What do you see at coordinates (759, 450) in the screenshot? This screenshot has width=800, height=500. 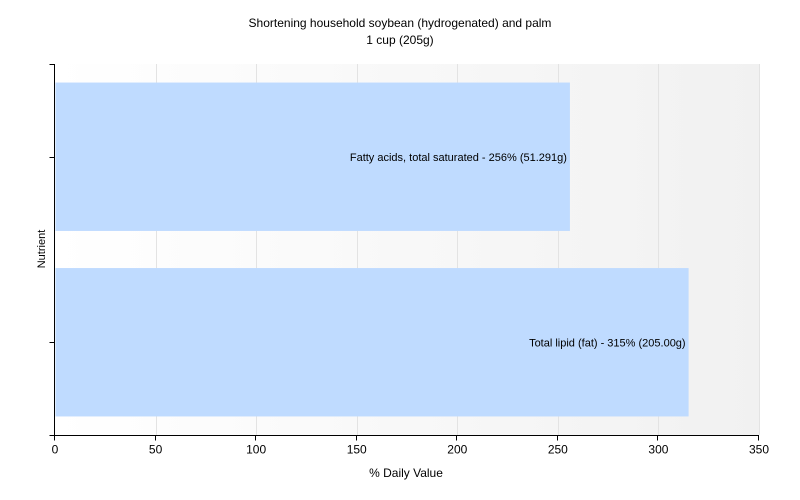 I see `x-tick-label: 350` at bounding box center [759, 450].